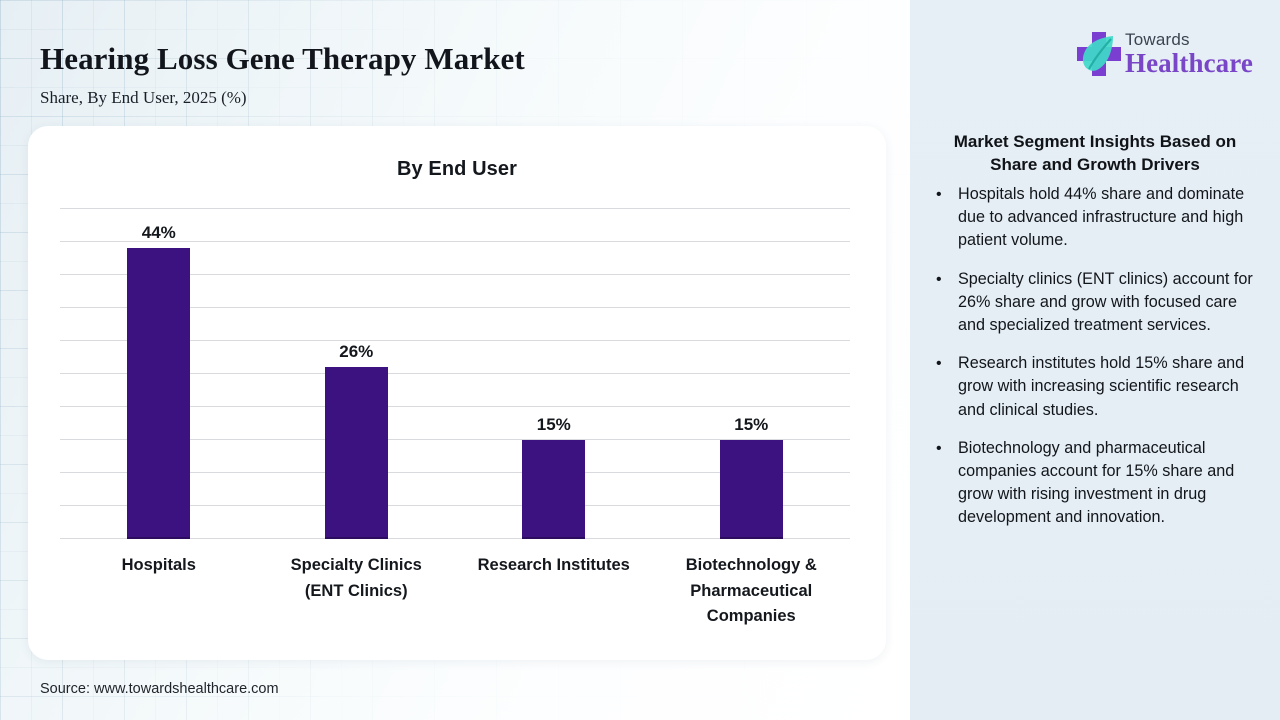 This screenshot has width=1280, height=720. I want to click on logo-text-towards: Towards, so click(1157, 39).